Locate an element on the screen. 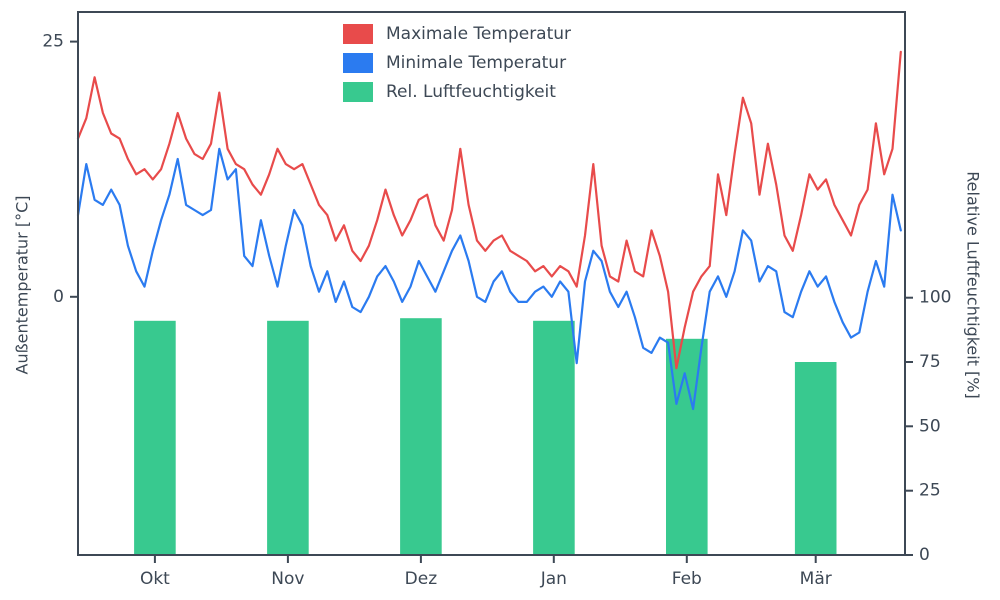  month-tick-label-nov: Nov is located at coordinates (287, 579).